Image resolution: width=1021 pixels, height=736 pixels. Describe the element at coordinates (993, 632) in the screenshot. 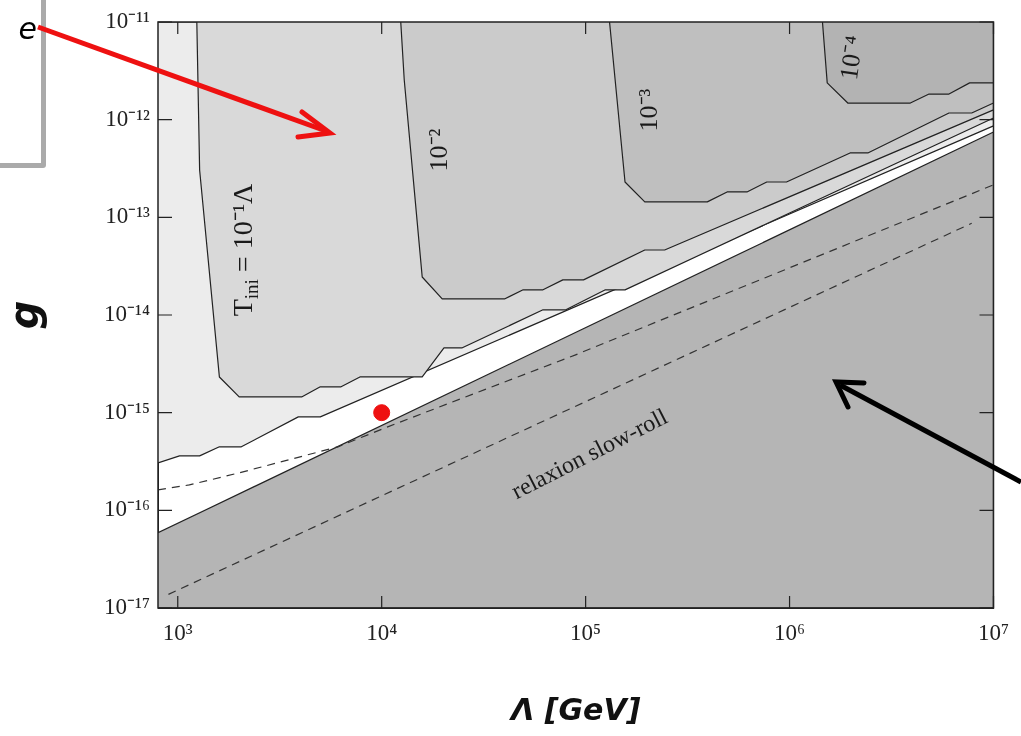

I see `x-tick-label: 10⁷` at that location.